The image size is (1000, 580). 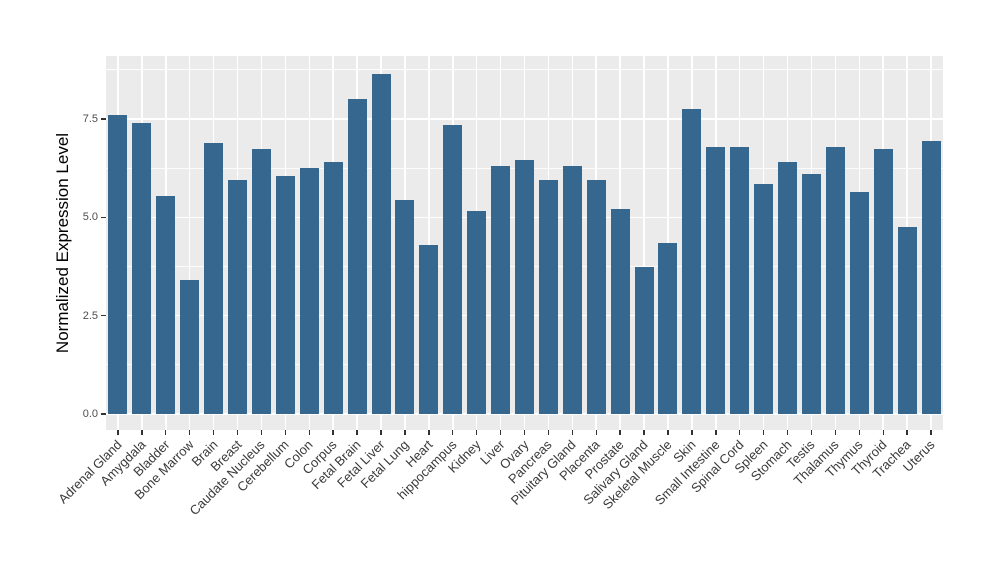 I want to click on y-tick-label: 0.0, so click(x=90, y=414).